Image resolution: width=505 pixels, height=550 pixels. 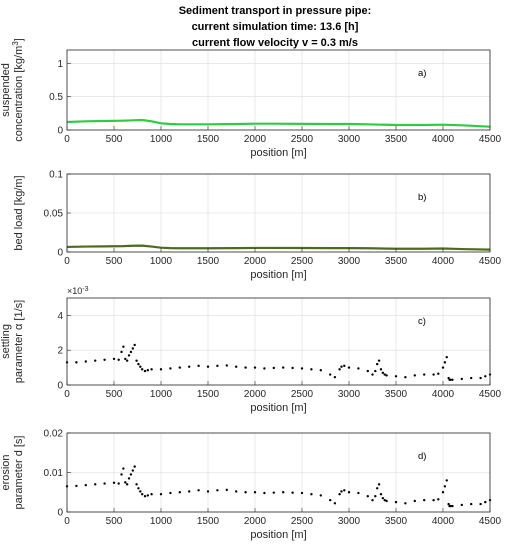 I want to click on y-axis-label-line-1: erosion, so click(x=6, y=472).